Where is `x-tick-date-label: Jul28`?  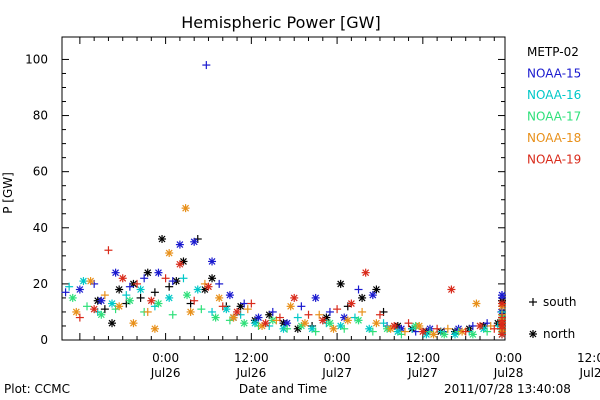 x-tick-date-label: Jul28 is located at coordinates (589, 373).